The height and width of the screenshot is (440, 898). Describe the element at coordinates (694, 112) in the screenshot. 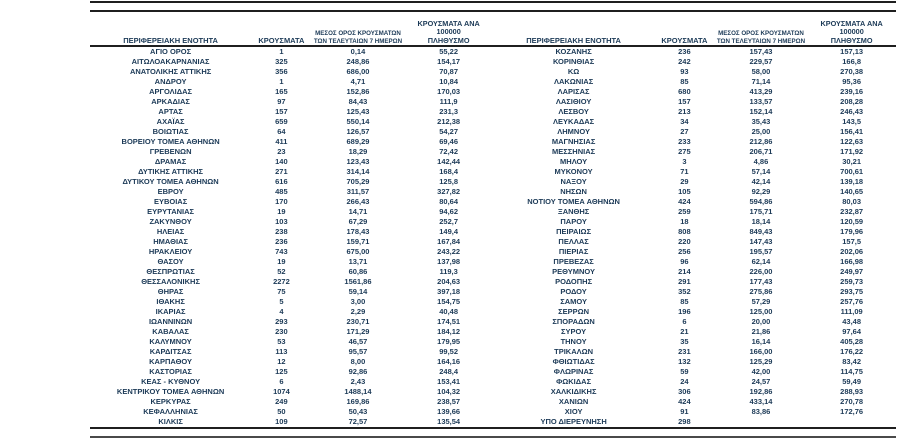

I see `table-row: ΛΕΣΒΟΥ 213 152,14 246,43` at that location.